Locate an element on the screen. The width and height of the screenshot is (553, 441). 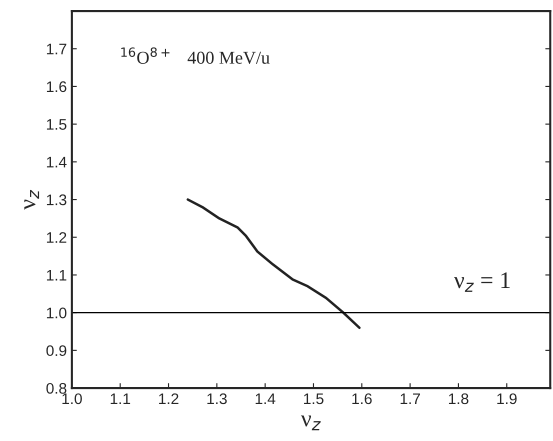
y-axis-title: ν$_{z}$ is located at coordinates (32, 200).